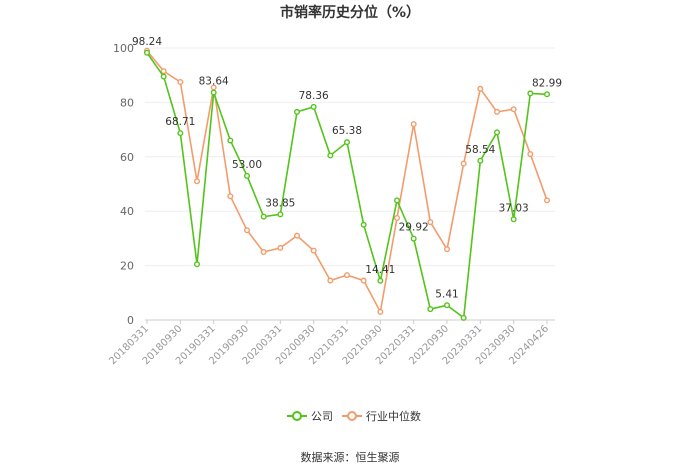 The image size is (700, 473). I want to click on legend-company-label: 公司, so click(322, 416).